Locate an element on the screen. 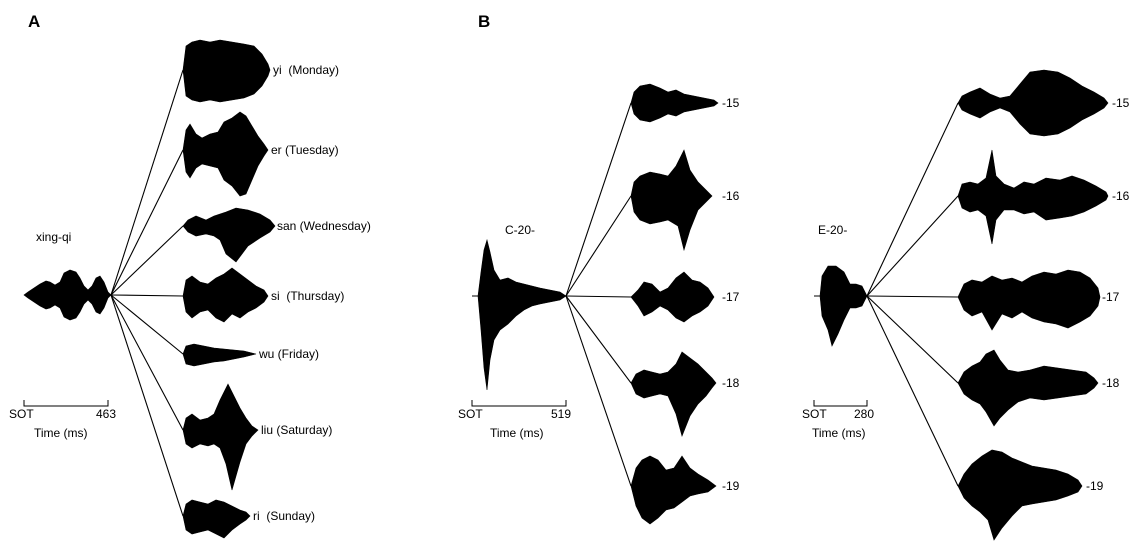 The width and height of the screenshot is (1133, 544). branch-label: wu (Friday) is located at coordinates (288, 354).